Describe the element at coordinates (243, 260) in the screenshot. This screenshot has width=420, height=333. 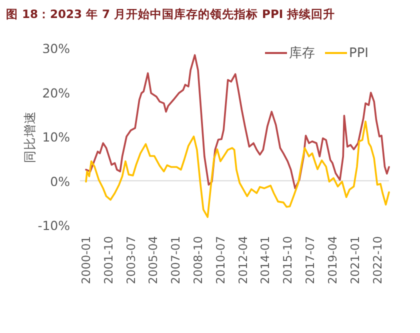
I see `x-tick-label: 2012-04` at that location.